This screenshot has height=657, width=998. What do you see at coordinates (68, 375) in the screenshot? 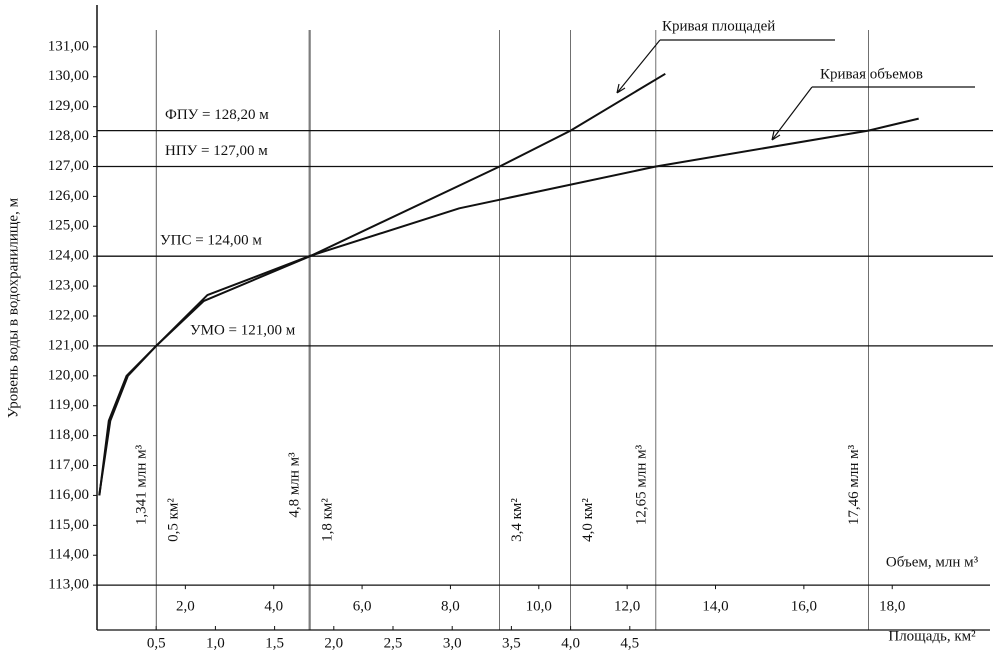
I see `y-tick-label: 120,00` at bounding box center [68, 375].